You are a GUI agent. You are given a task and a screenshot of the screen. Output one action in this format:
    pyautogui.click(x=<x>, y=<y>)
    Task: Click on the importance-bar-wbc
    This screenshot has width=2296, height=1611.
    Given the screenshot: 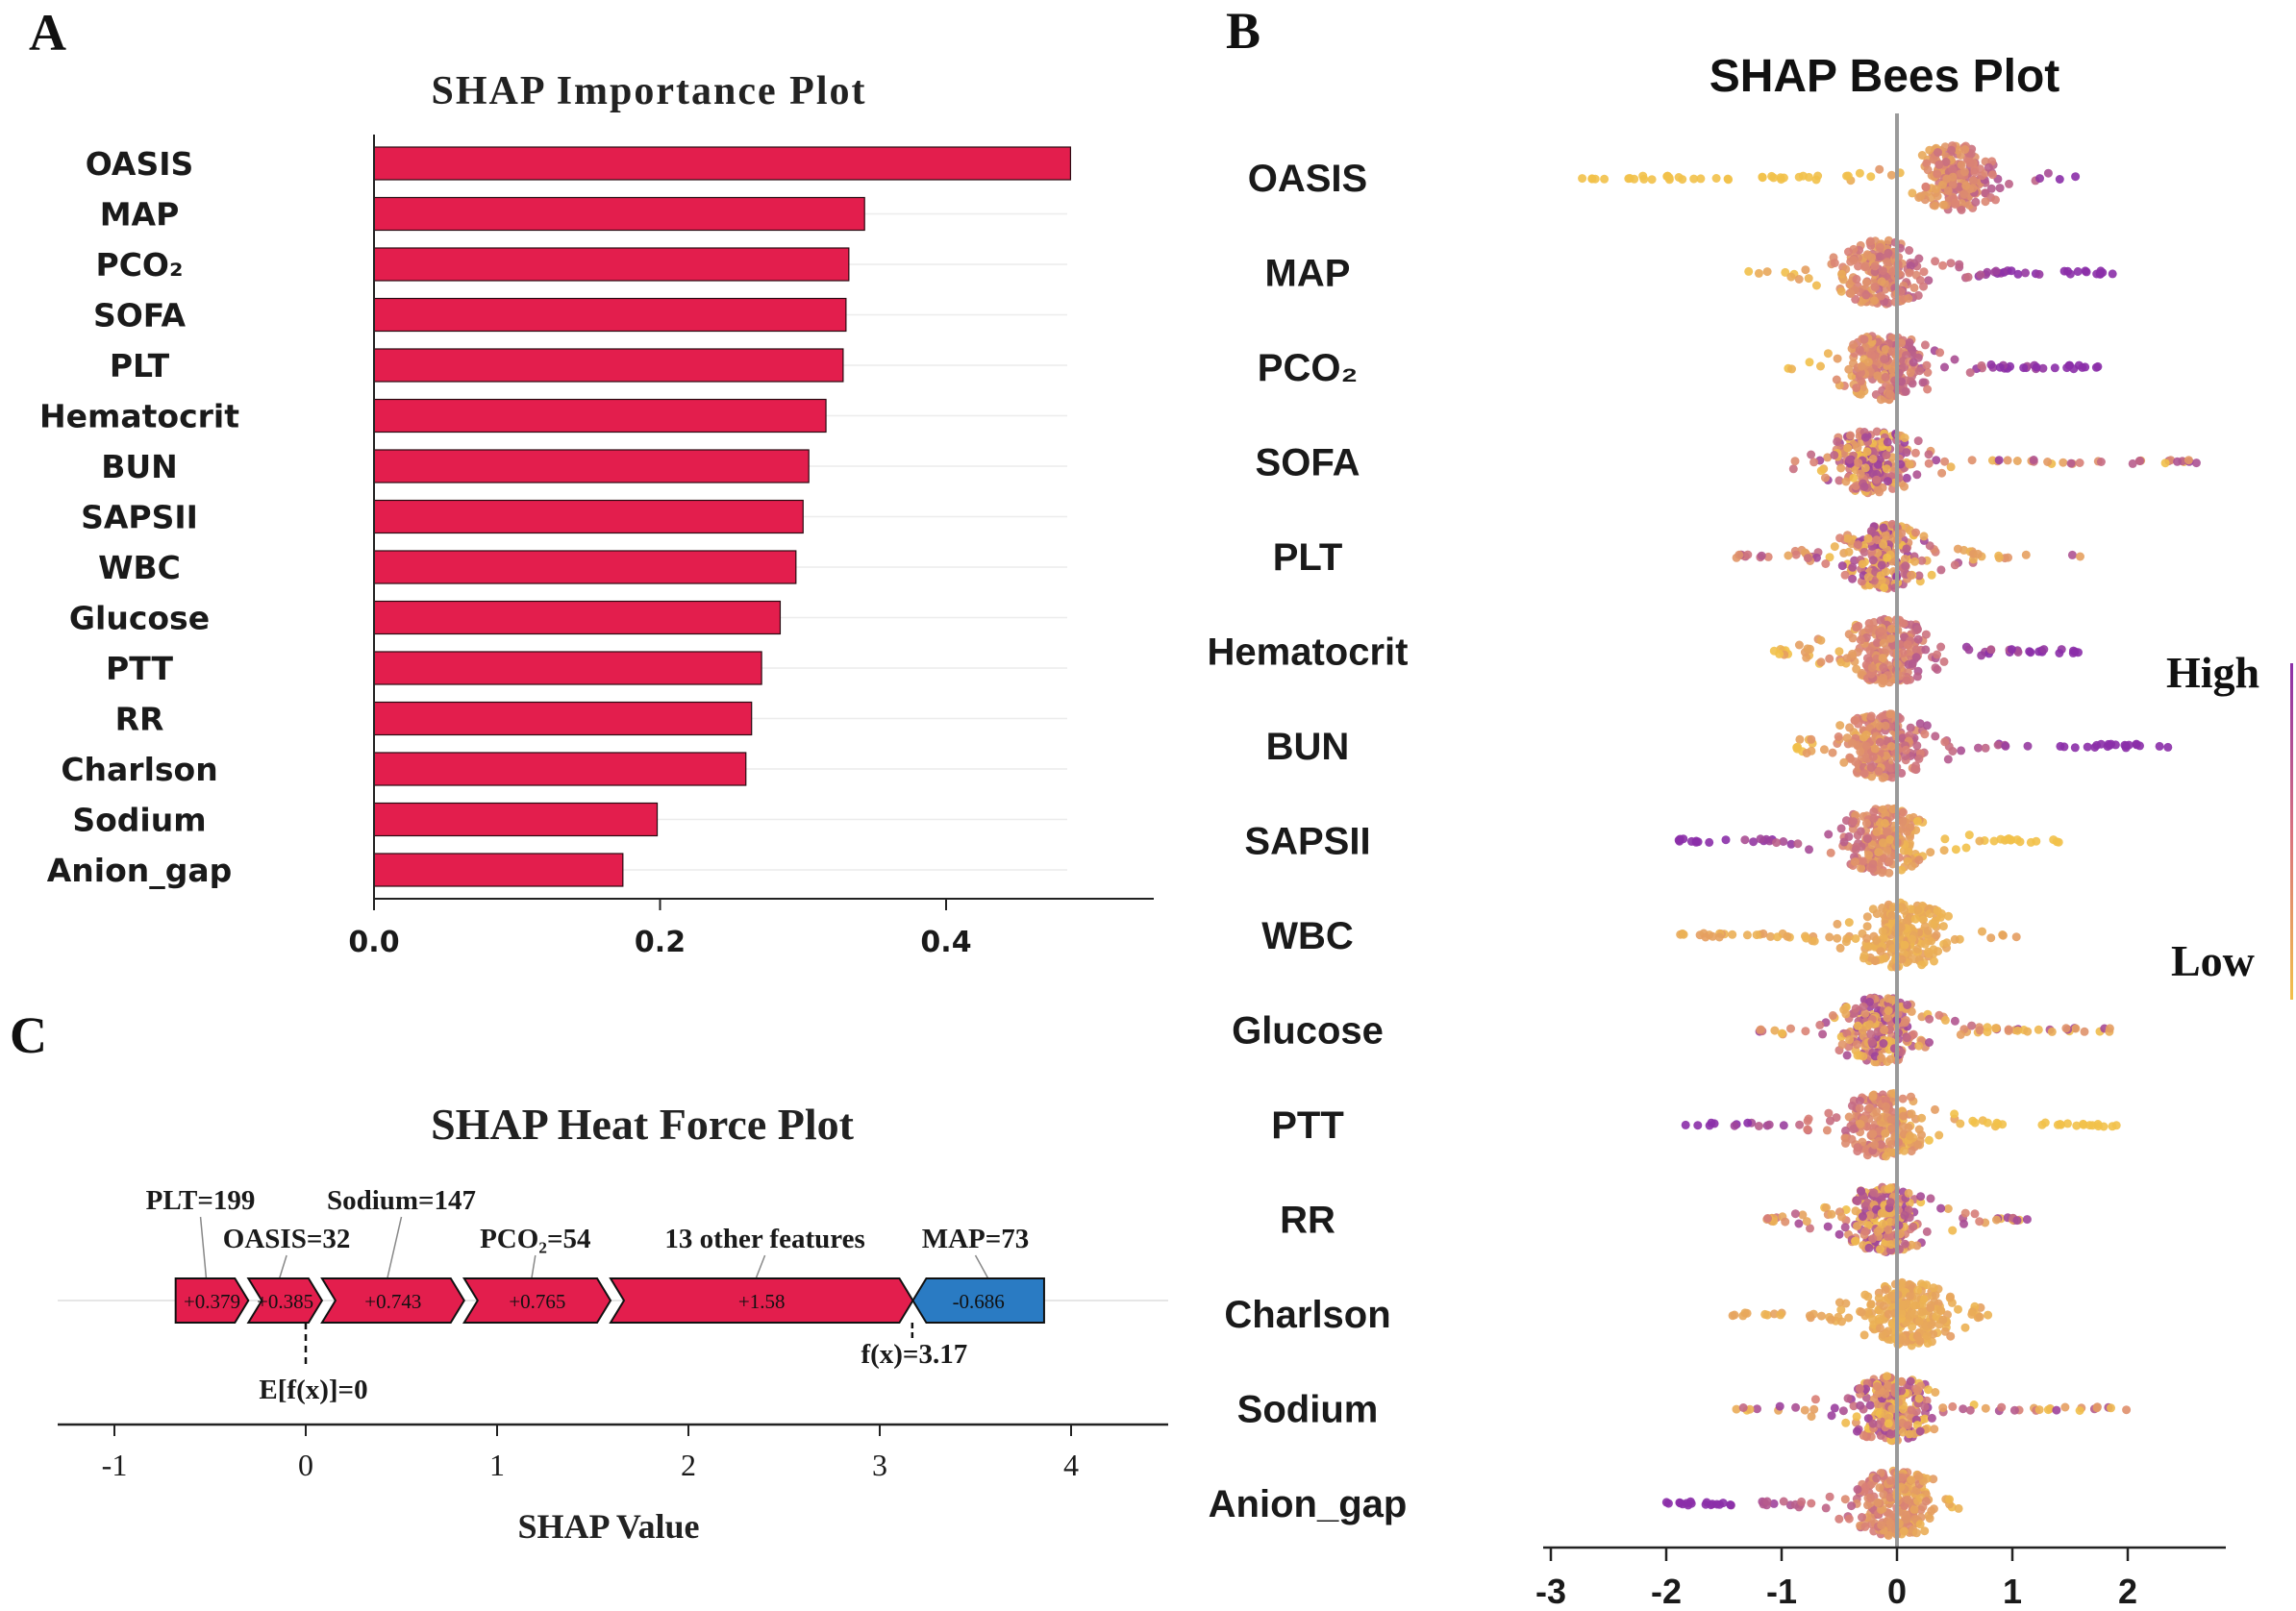 What is the action you would take?
    pyautogui.click(x=585, y=567)
    